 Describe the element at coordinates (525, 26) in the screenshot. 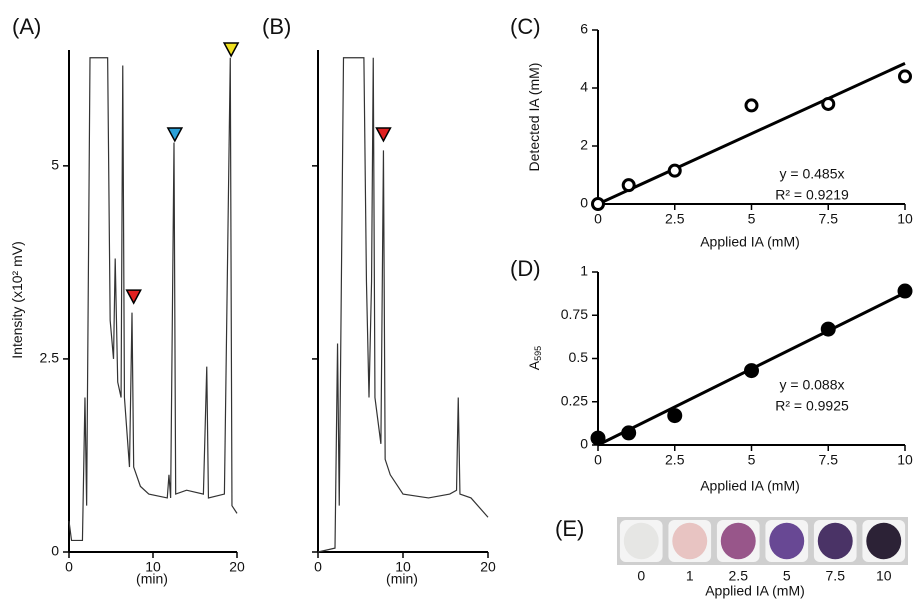

I see `panel-label: (C)` at that location.